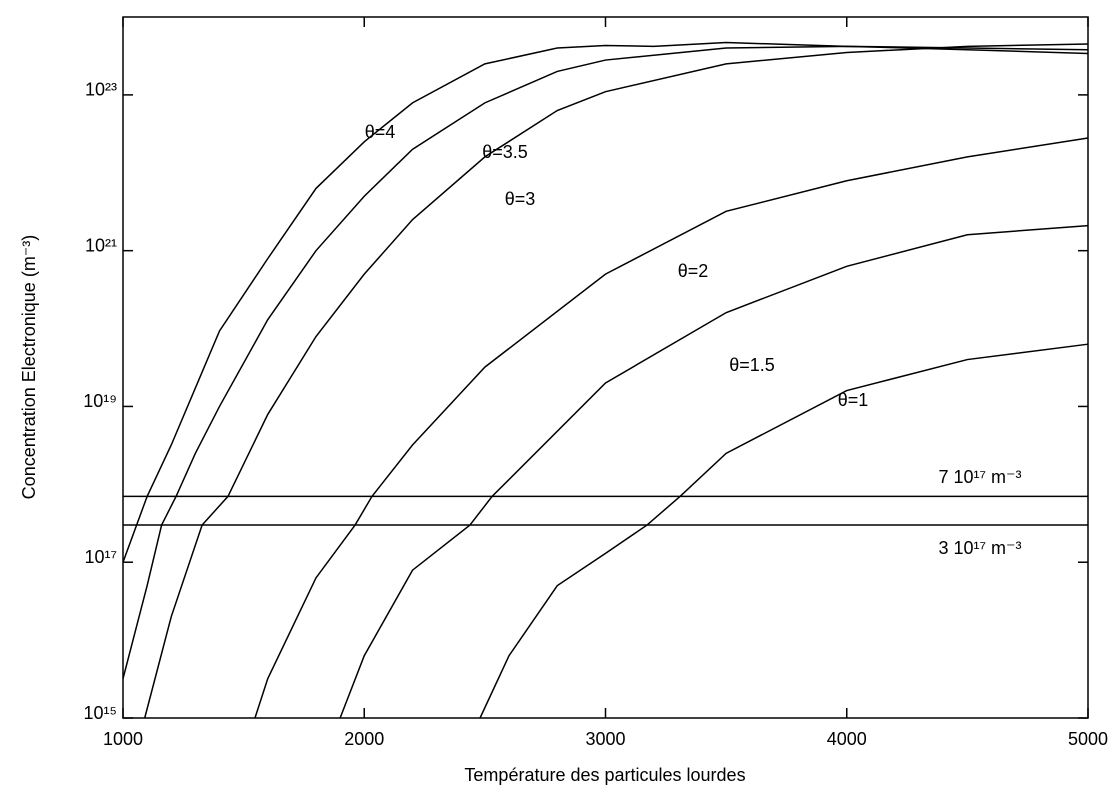 The image size is (1117, 801). Describe the element at coordinates (520, 199) in the screenshot. I see `curve-label: θ=3` at that location.